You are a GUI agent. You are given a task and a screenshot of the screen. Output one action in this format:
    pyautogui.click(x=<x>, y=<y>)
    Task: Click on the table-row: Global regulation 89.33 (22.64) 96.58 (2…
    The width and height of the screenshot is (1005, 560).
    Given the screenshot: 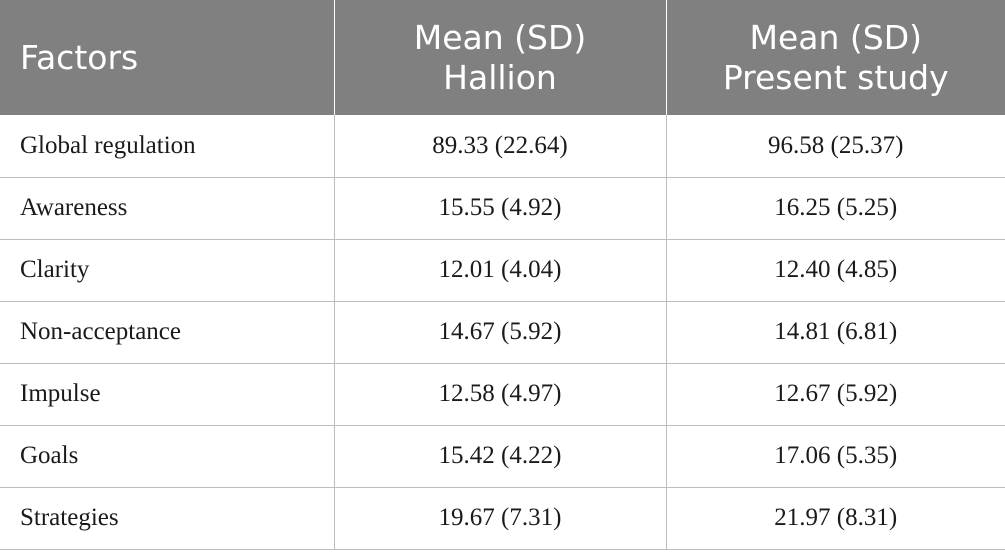 What is the action you would take?
    pyautogui.click(x=502, y=146)
    